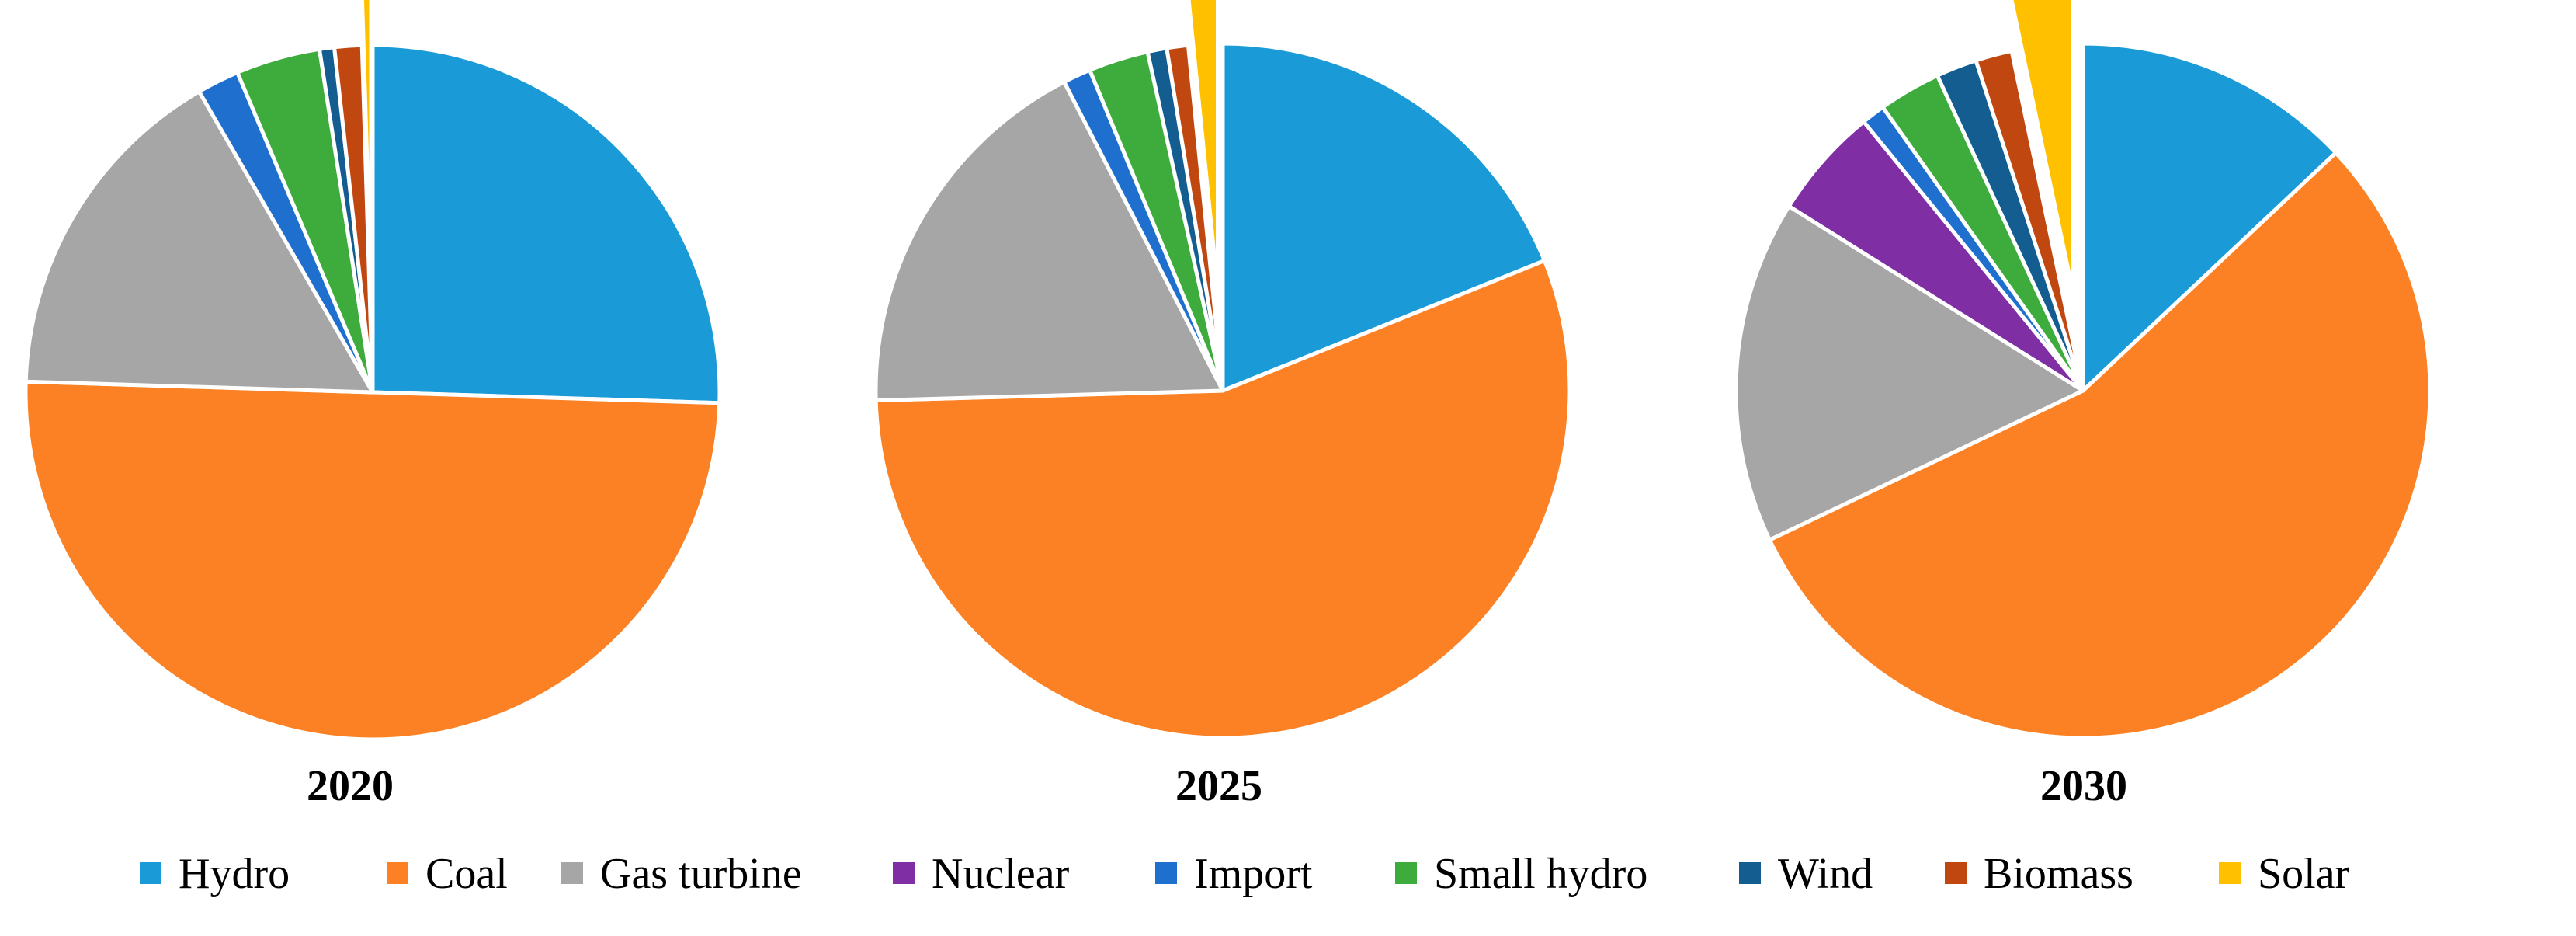  Describe the element at coordinates (904, 873) in the screenshot. I see `legend-swatch-nuclear` at that location.